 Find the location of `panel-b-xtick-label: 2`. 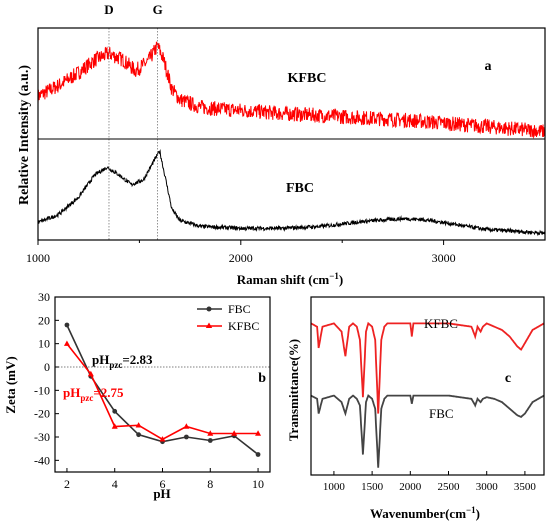

panel-b-xtick-label: 2 is located at coordinates (67, 484).